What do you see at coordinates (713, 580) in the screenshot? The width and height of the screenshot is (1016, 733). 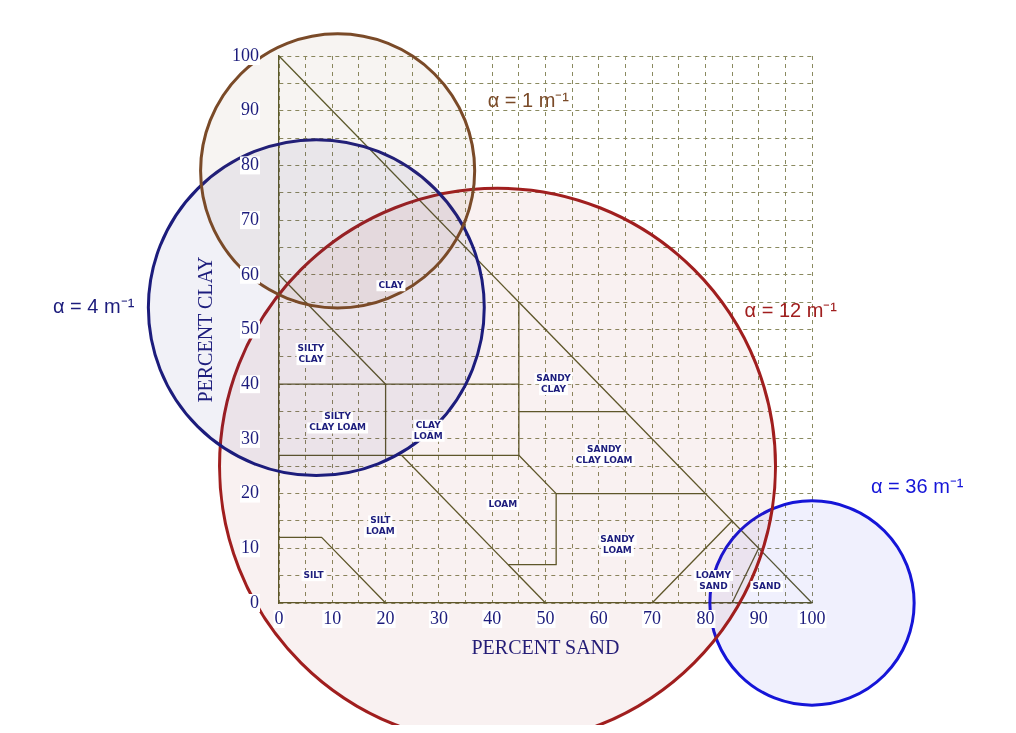 I see `annotation: LOAMY SAND` at bounding box center [713, 580].